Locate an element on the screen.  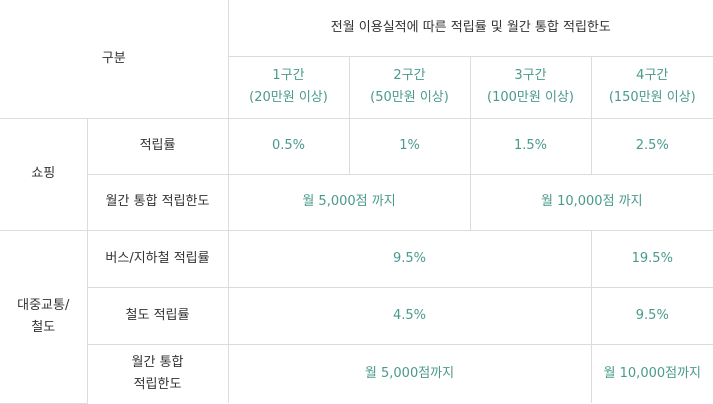
accrual-condition-header: 전월 이용실적에 따른 적립률 및 월간 통합 적립한도 is located at coordinates (470, 28).